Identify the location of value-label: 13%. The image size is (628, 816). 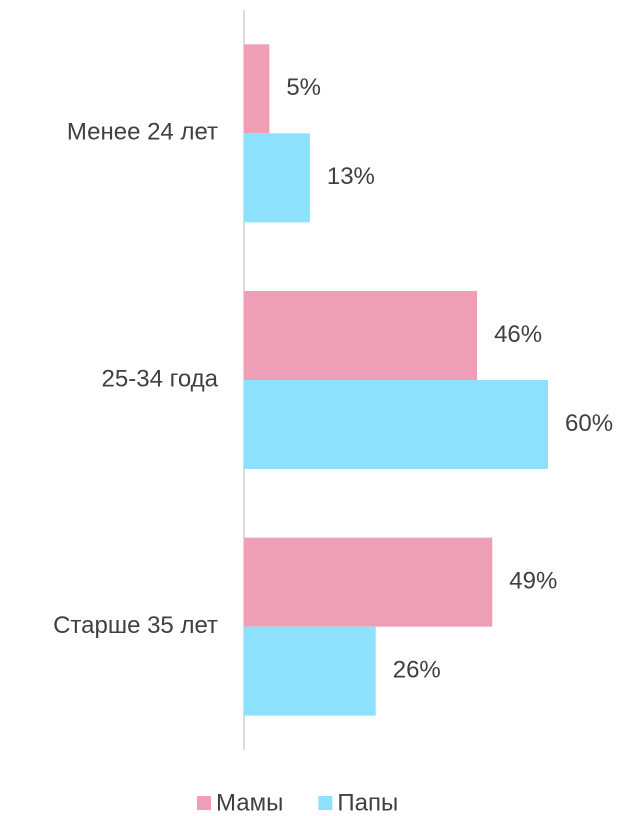
(351, 176).